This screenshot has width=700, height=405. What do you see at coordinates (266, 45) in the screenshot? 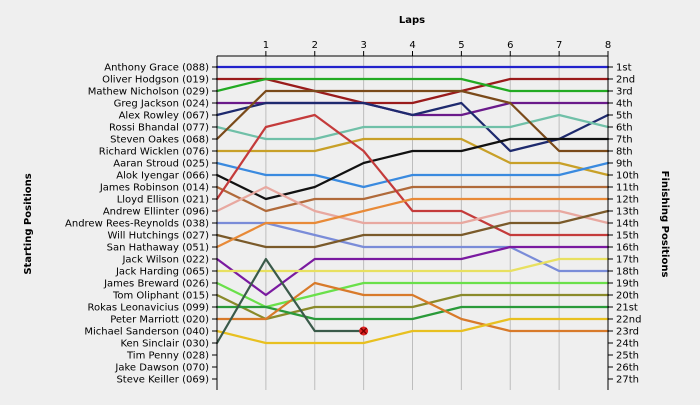
I see `x-tick-label: 1` at bounding box center [266, 45].